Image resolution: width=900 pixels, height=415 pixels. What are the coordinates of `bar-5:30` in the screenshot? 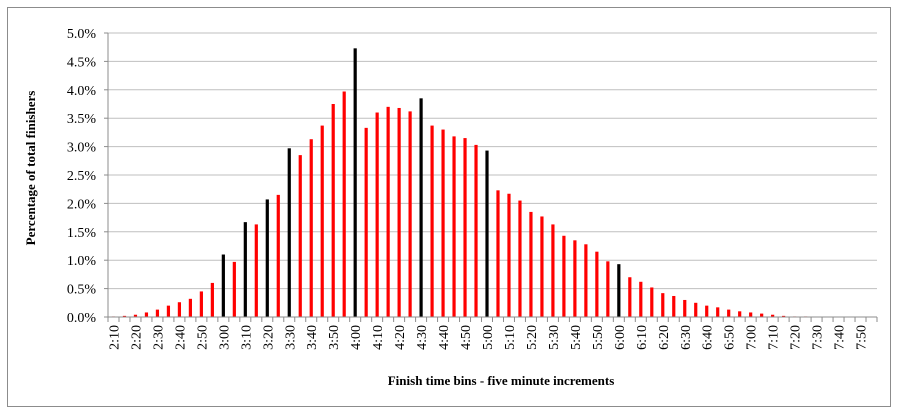 It's located at (553, 270).